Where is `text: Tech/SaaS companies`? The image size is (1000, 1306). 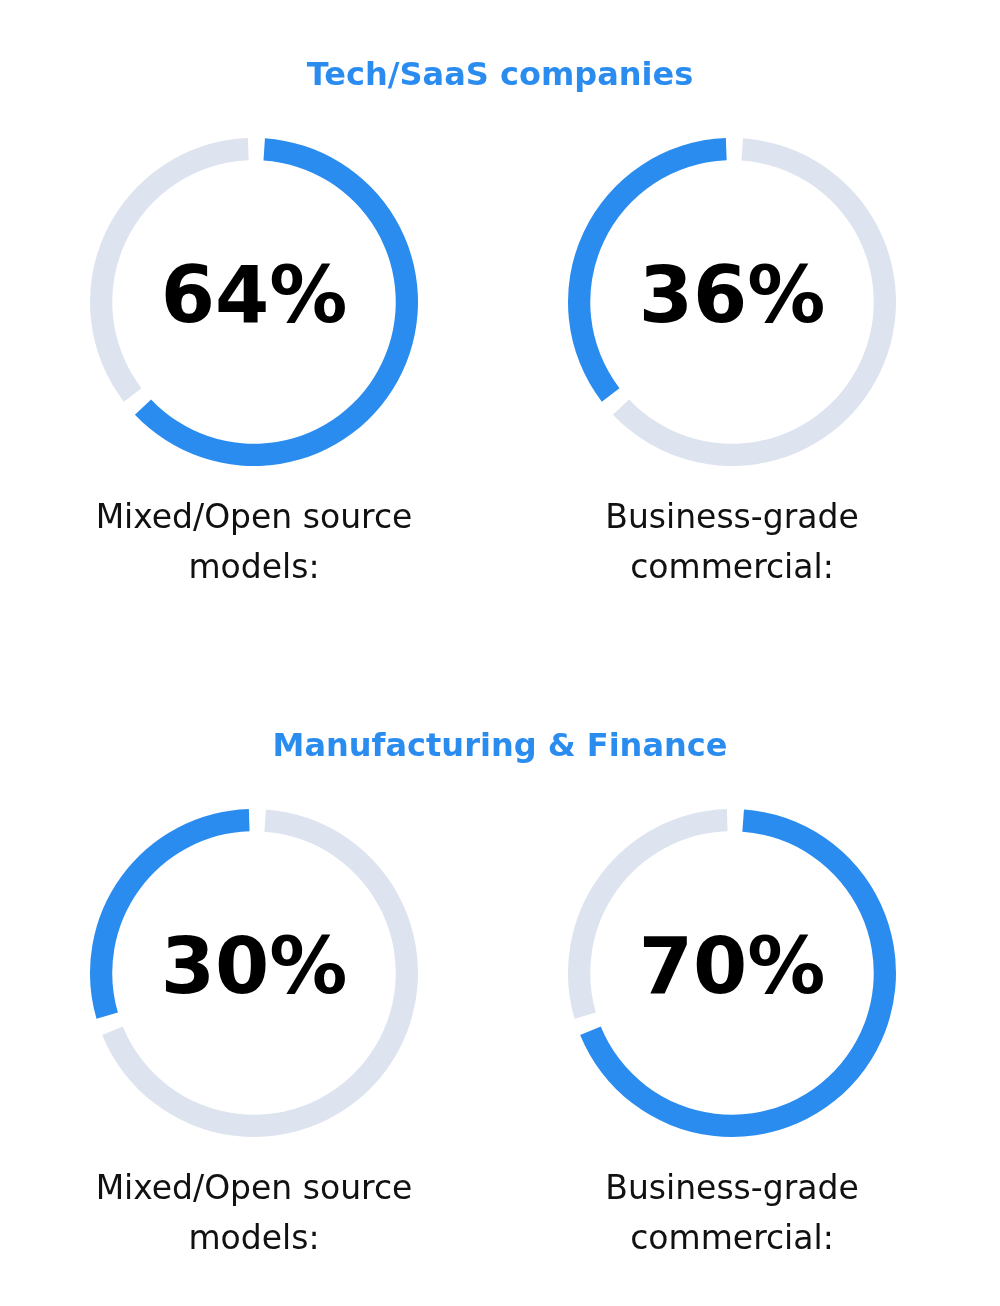 text: Tech/SaaS companies is located at coordinates (500, 74).